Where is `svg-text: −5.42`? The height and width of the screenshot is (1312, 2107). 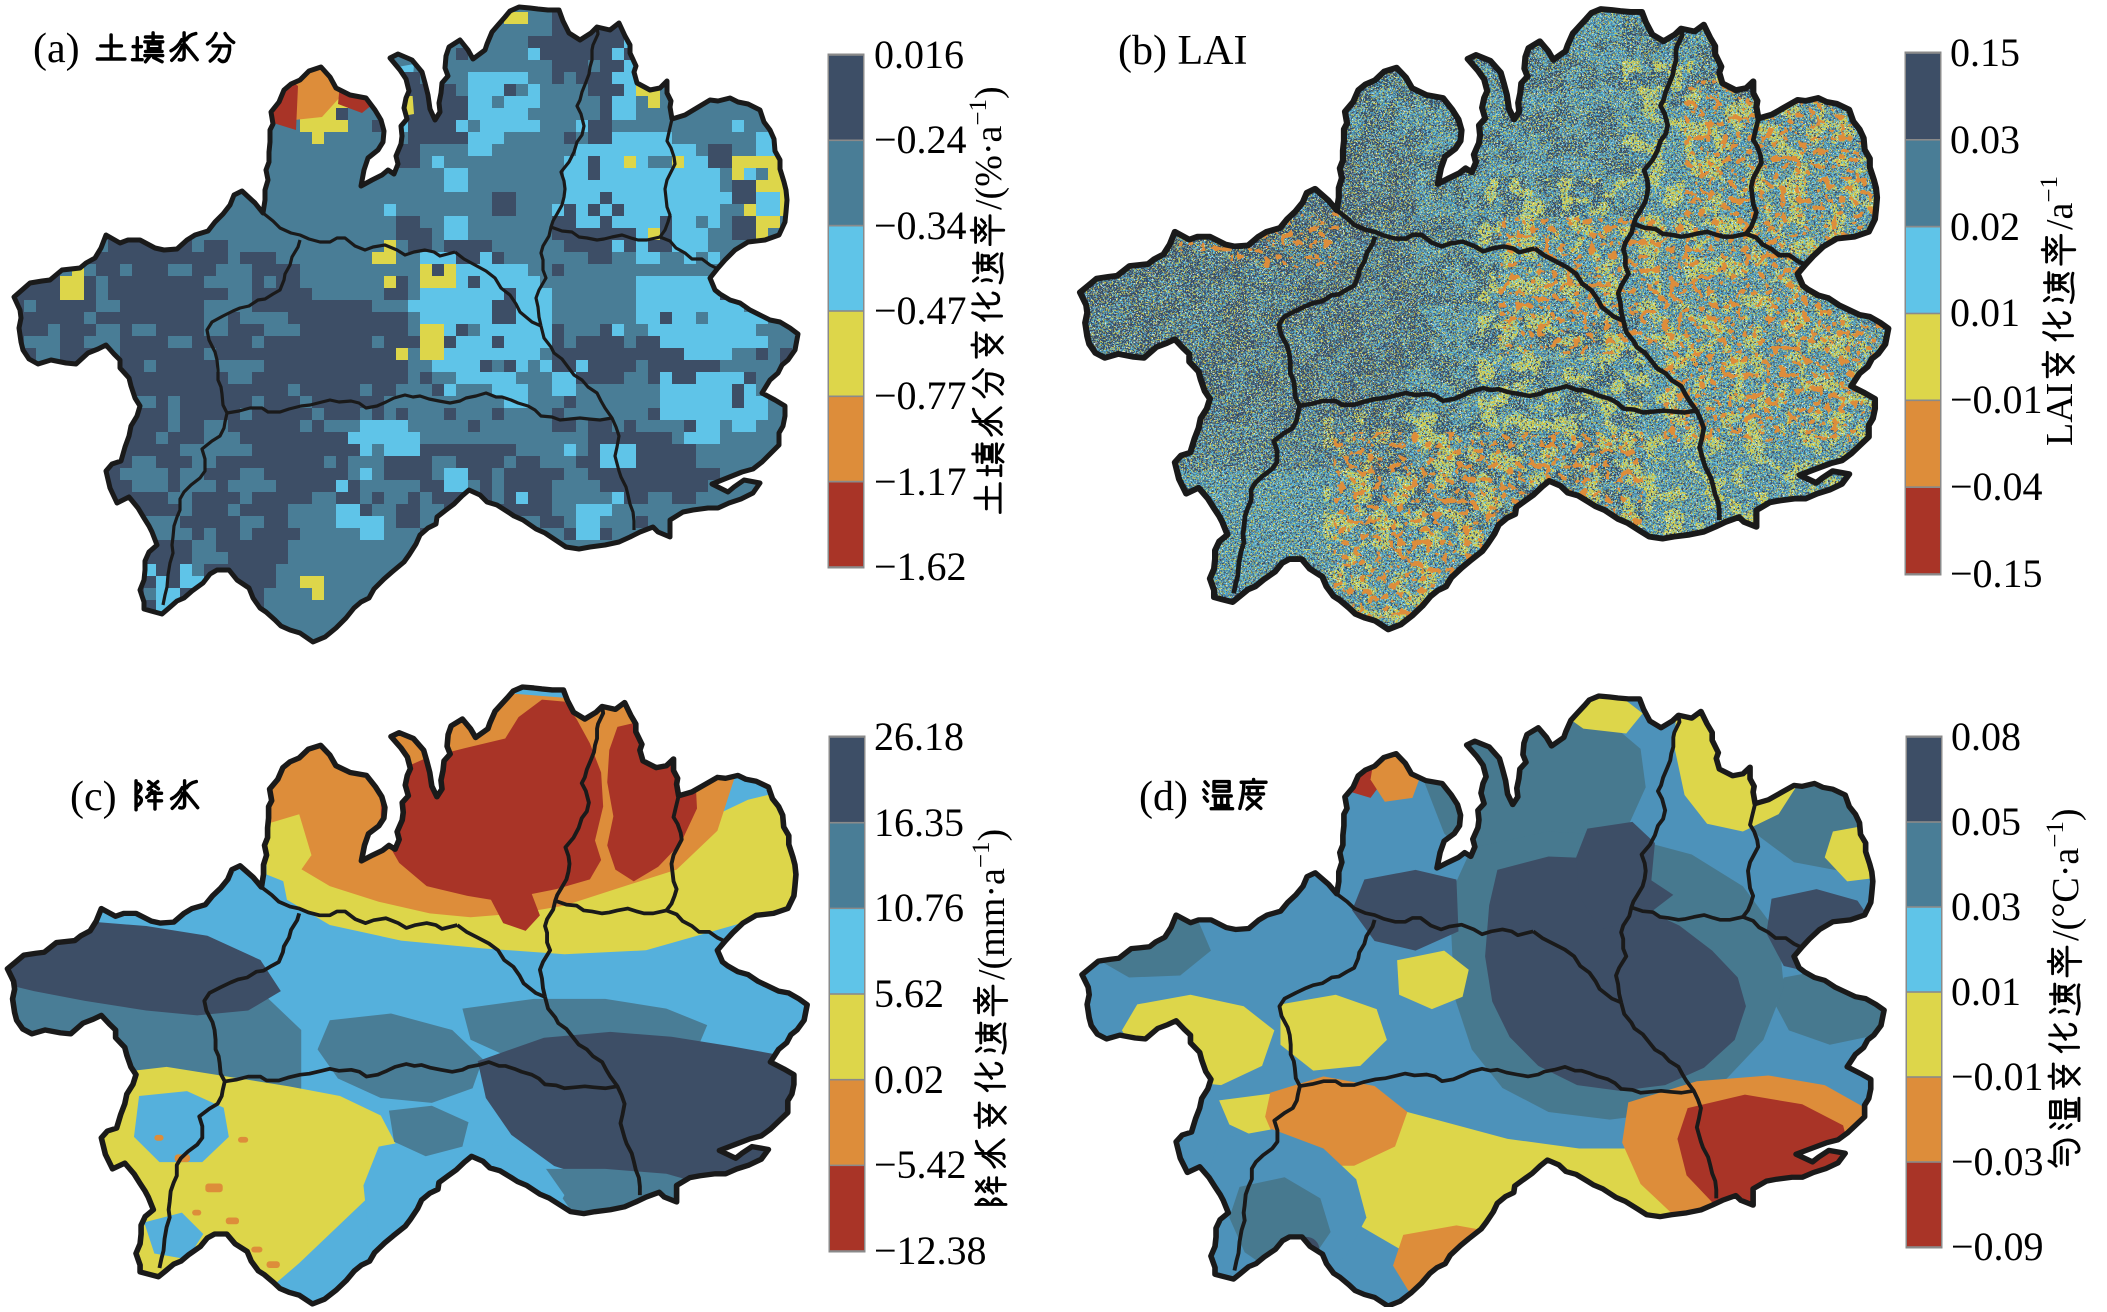
svg-text: −5.42 is located at coordinates (920, 1164).